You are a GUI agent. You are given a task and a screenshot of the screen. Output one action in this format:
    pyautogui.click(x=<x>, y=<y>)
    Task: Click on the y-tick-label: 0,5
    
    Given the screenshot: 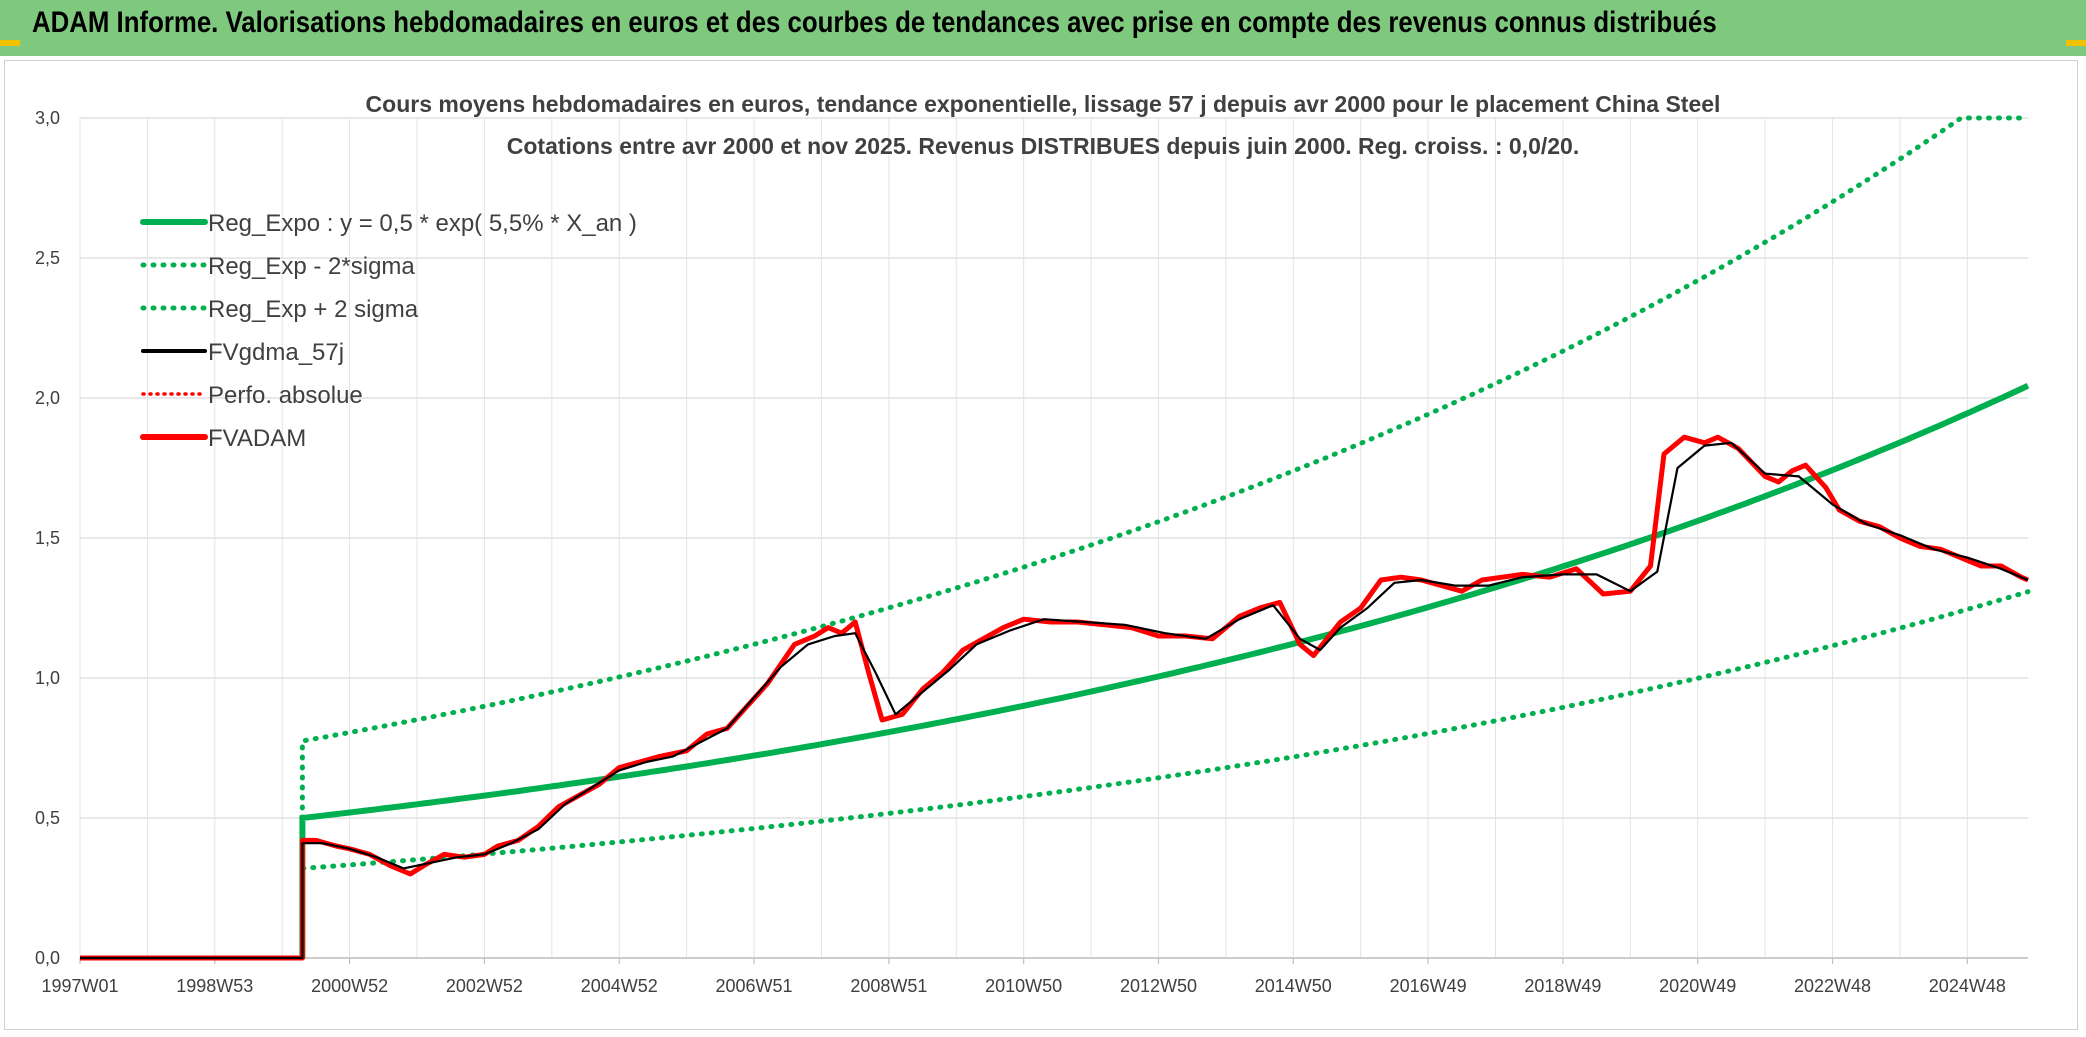 What is the action you would take?
    pyautogui.click(x=47, y=818)
    